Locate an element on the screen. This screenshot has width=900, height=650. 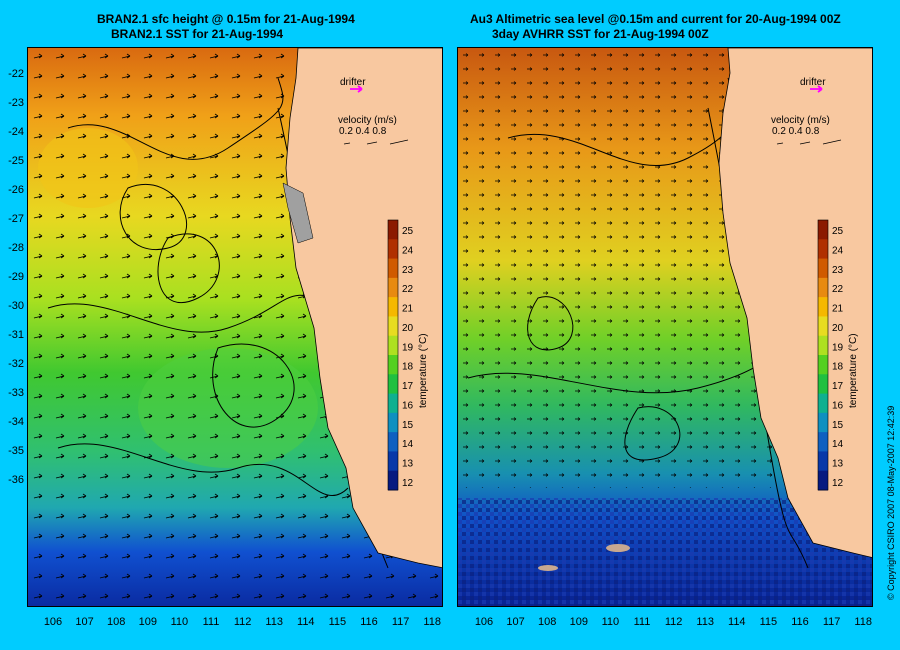
latitude-tick-label: -36 is located at coordinates (16, 480).